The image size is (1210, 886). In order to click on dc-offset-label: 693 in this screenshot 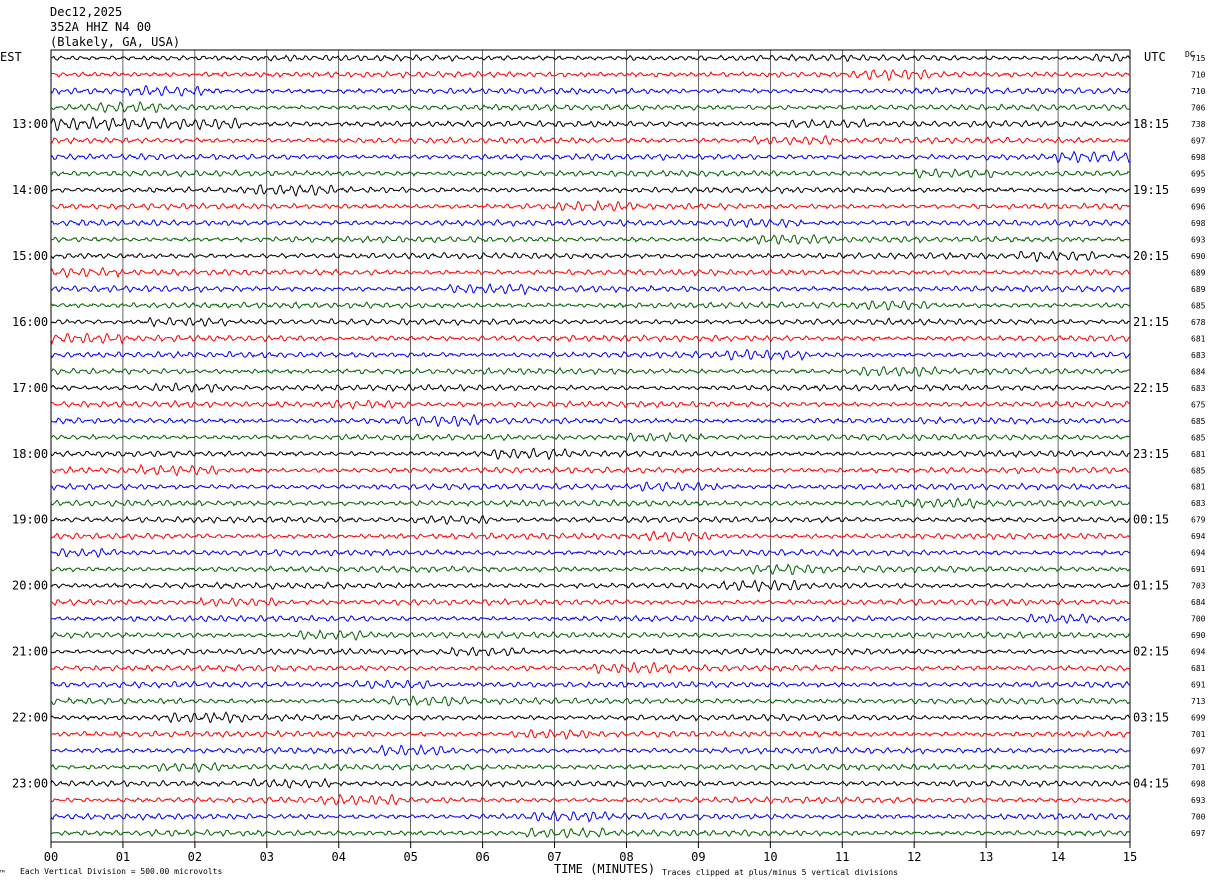, I will do `click(1198, 800)`.